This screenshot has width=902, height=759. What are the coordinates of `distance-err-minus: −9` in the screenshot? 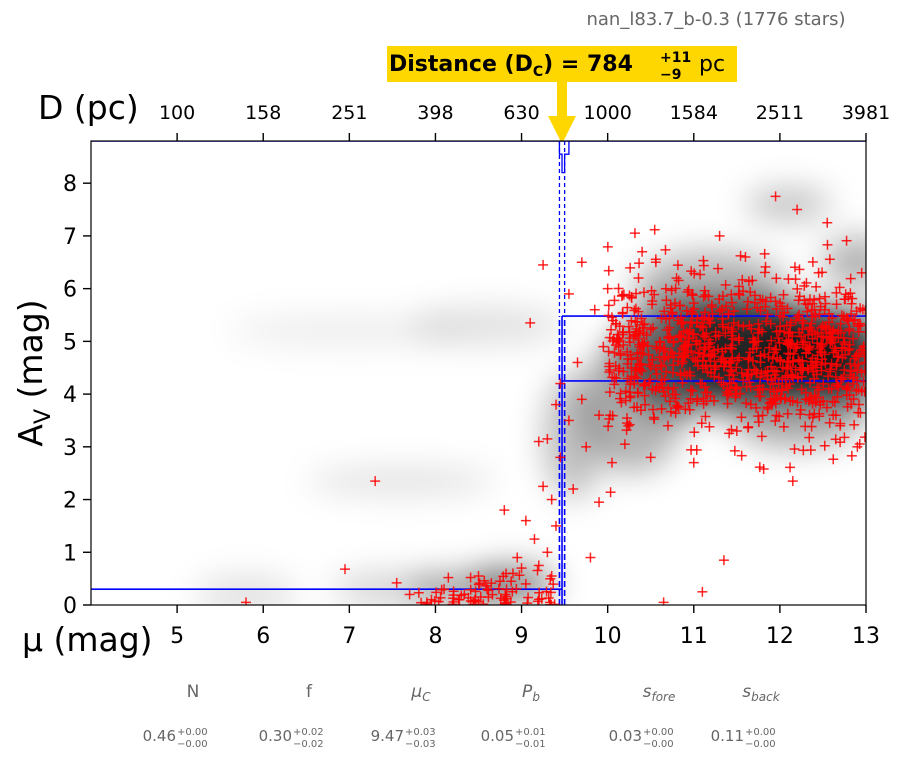 It's located at (670, 75).